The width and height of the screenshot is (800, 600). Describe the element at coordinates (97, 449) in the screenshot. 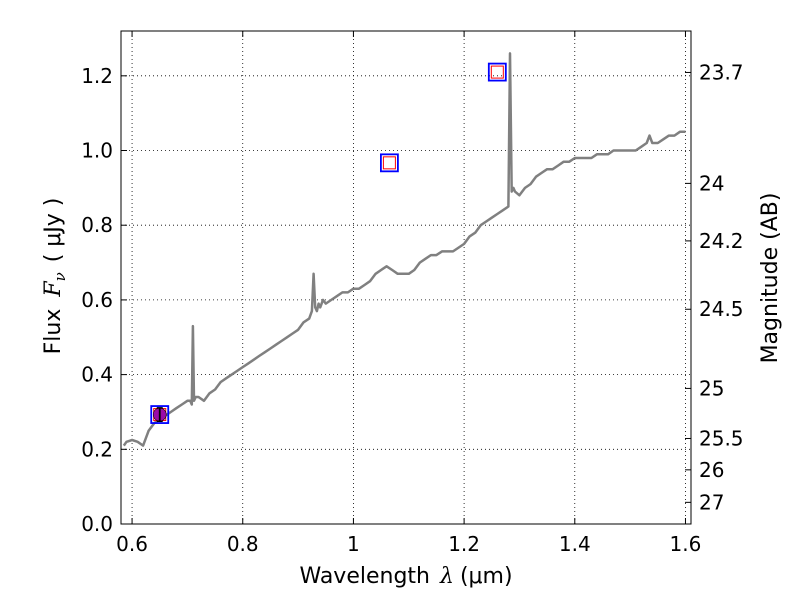

I see `y-tick-label: 0.2` at that location.